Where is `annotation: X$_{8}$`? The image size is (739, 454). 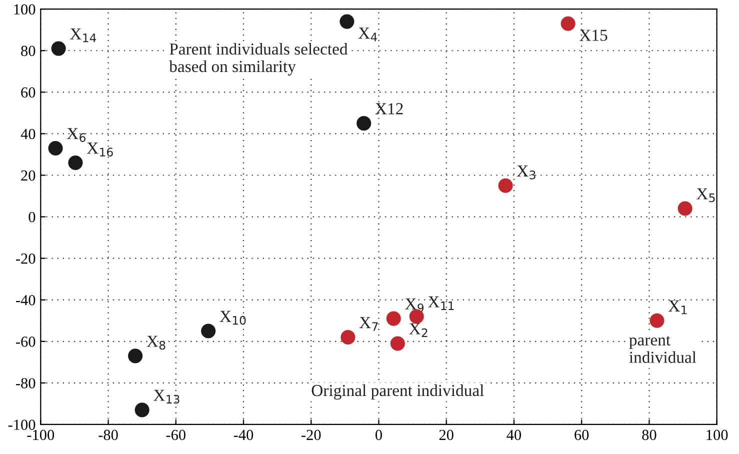 annotation: X$_{8}$ is located at coordinates (156, 343).